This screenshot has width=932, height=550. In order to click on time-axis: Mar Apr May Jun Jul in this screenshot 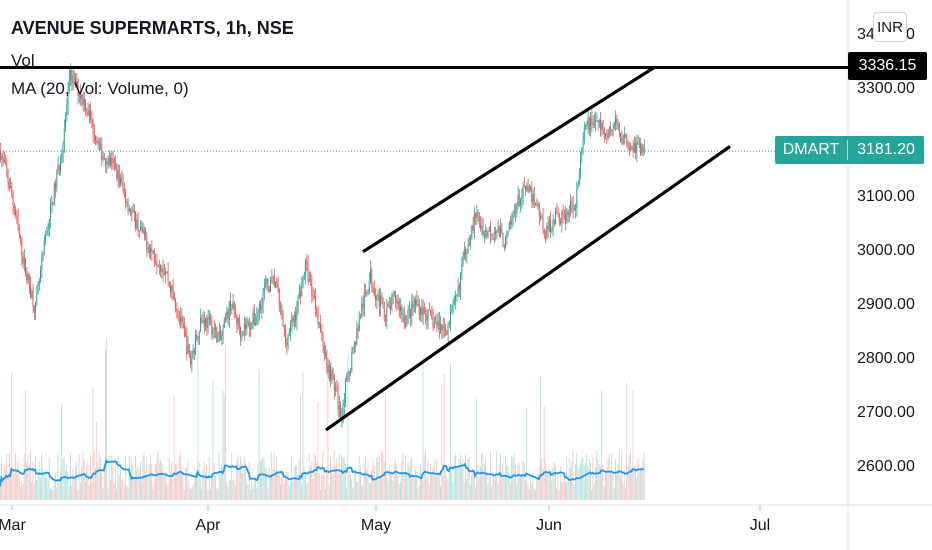, I will do `click(385, 519)`.